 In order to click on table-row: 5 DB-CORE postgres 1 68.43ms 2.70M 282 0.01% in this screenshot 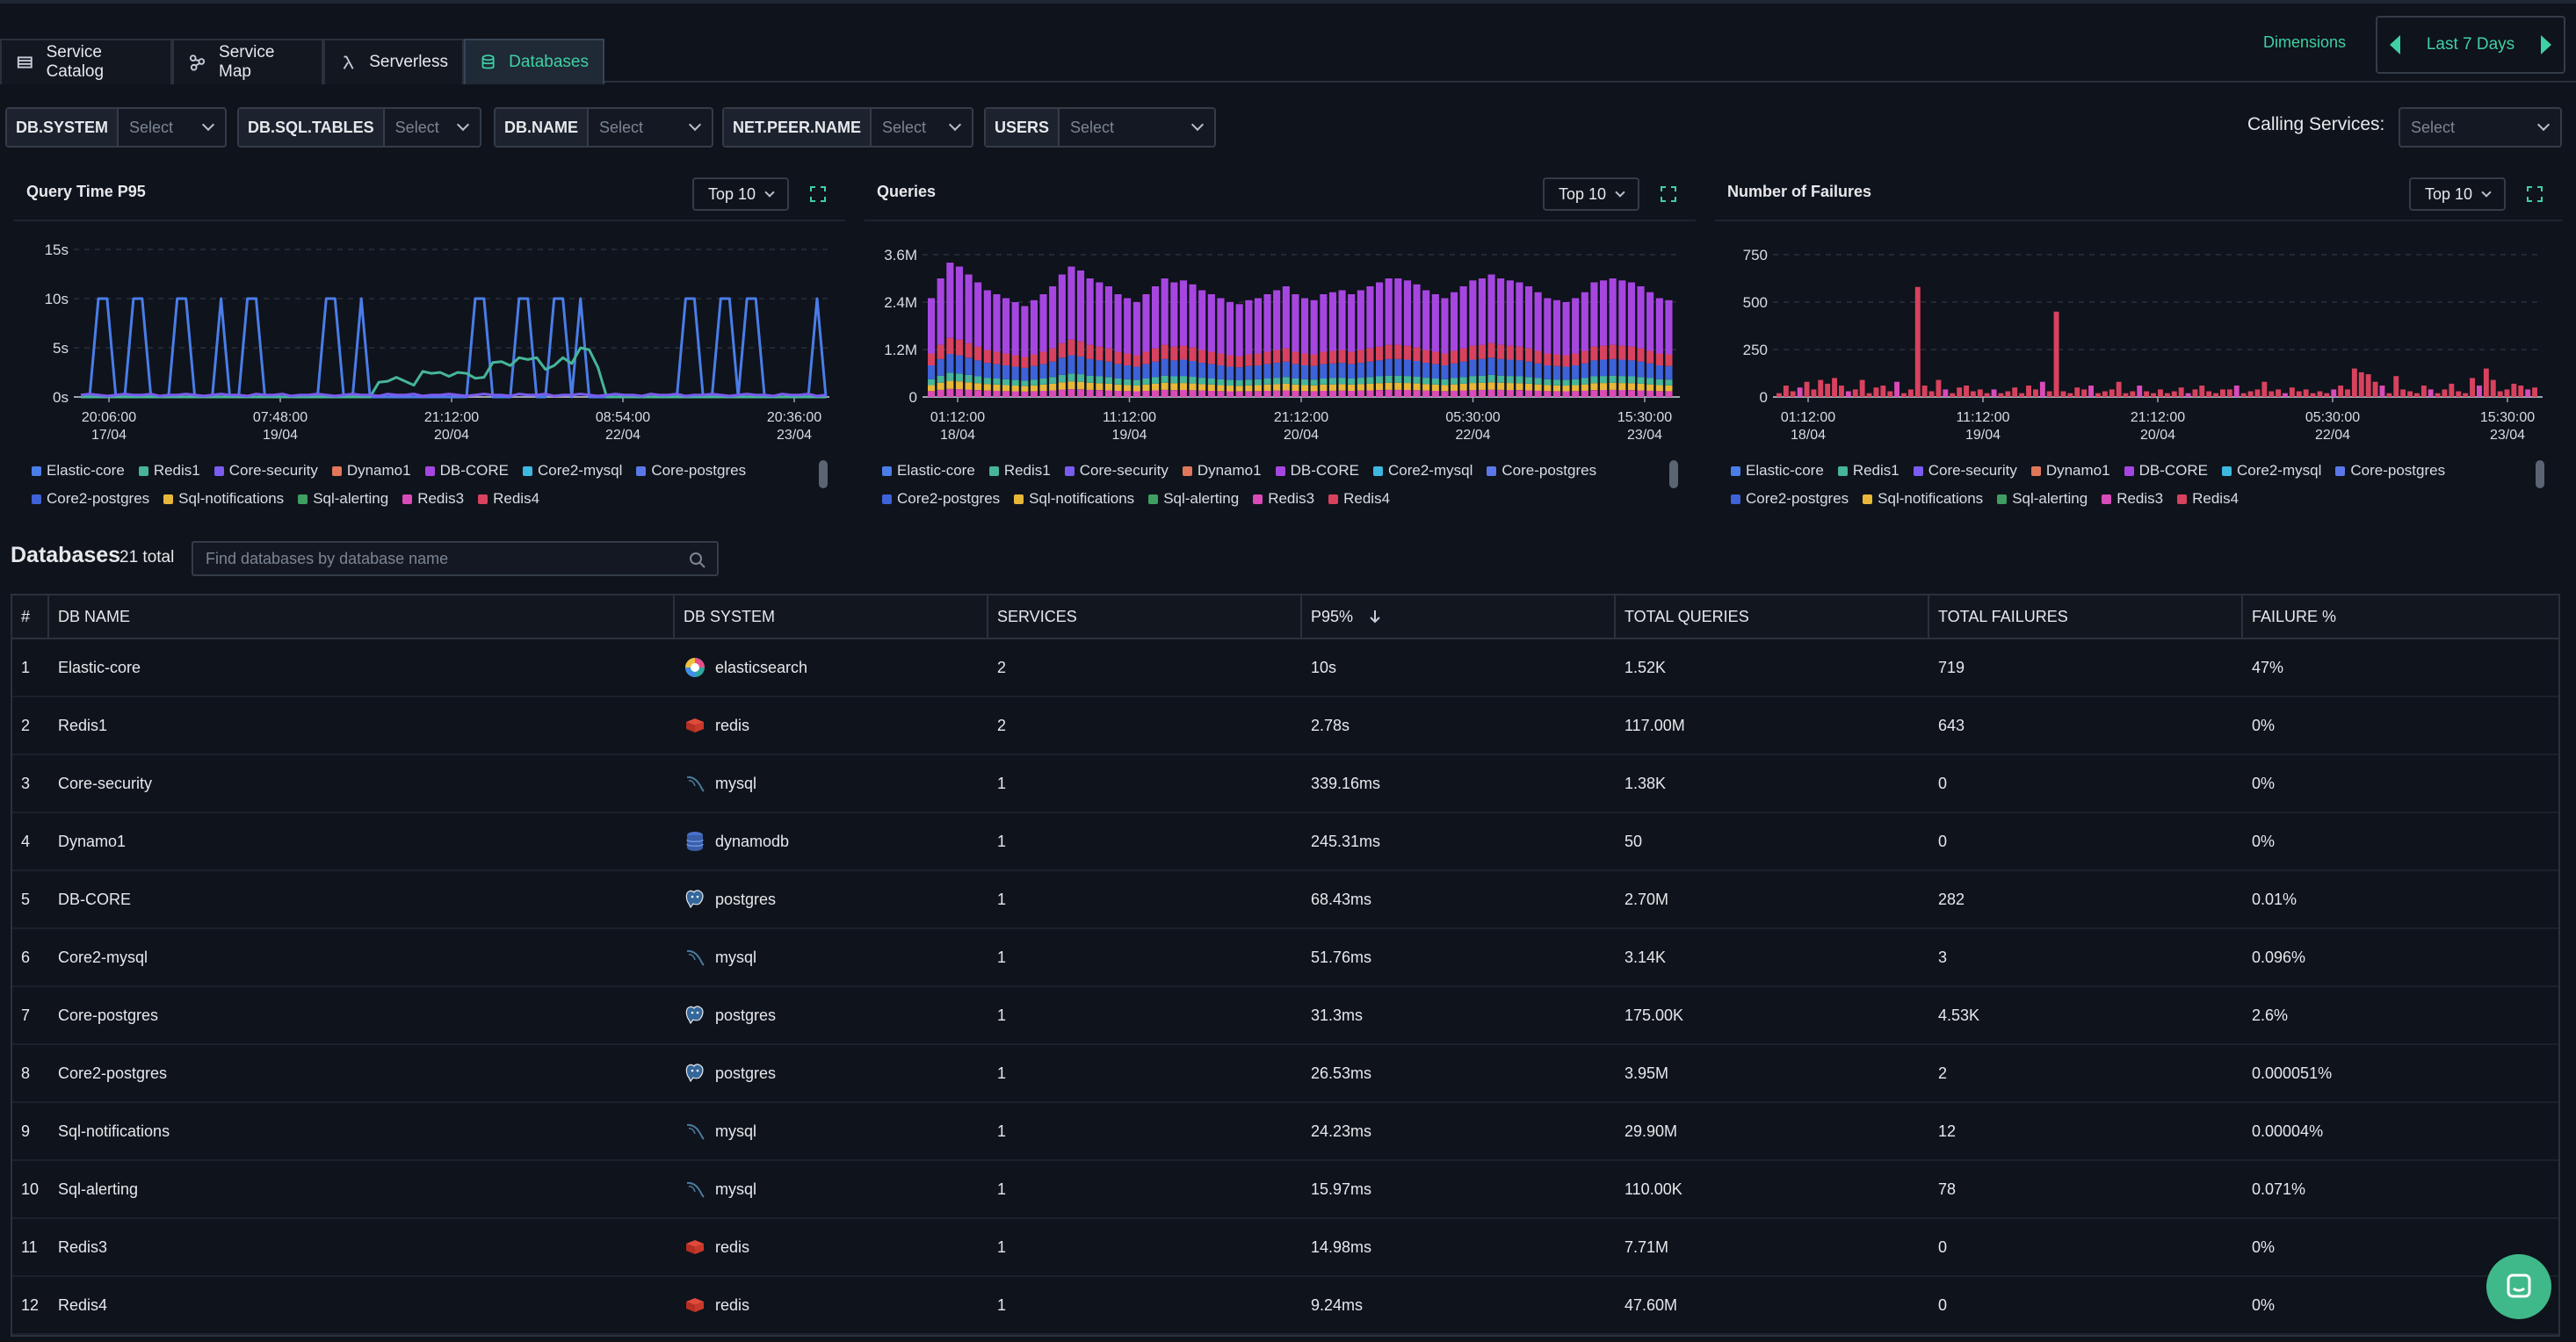, I will do `click(1285, 900)`.